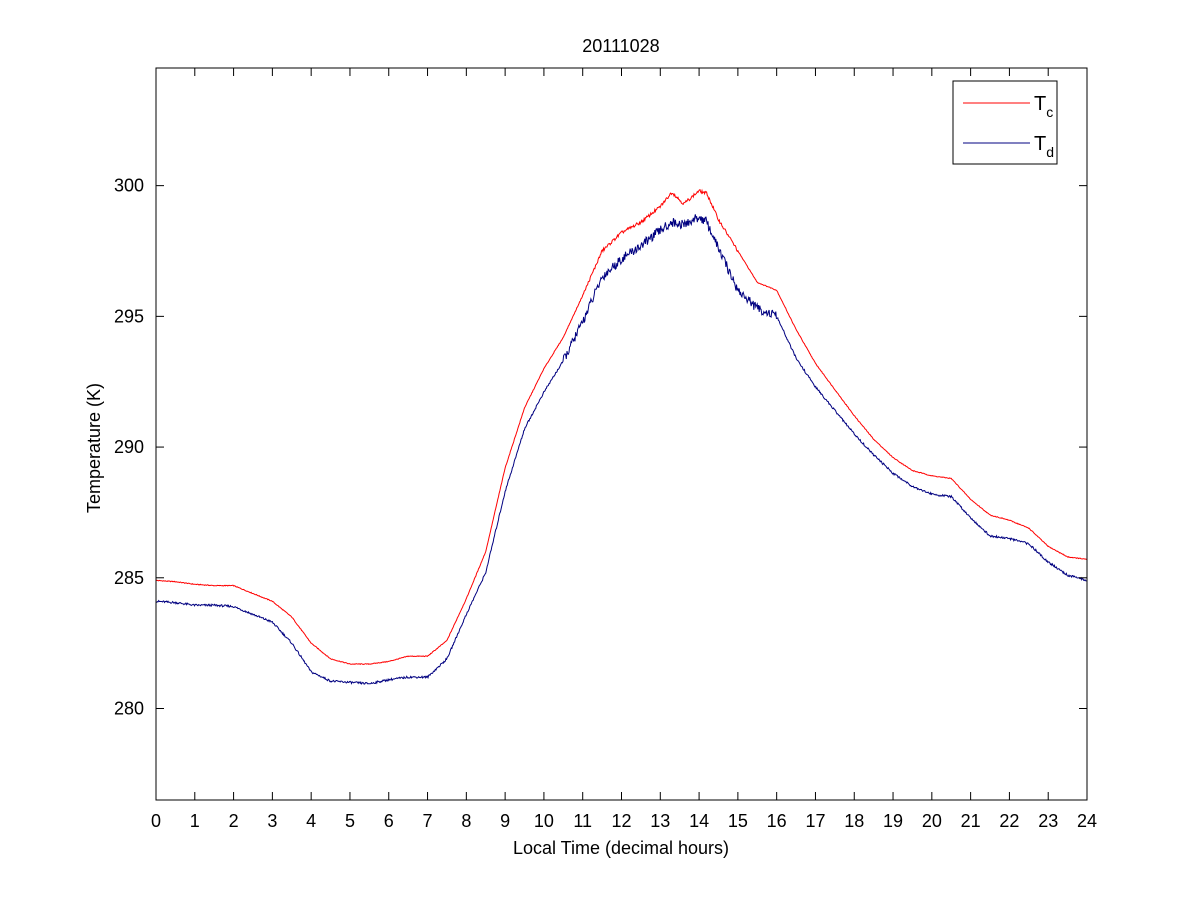 The image size is (1201, 905). Describe the element at coordinates (350, 821) in the screenshot. I see `x-tick-label: 5` at that location.